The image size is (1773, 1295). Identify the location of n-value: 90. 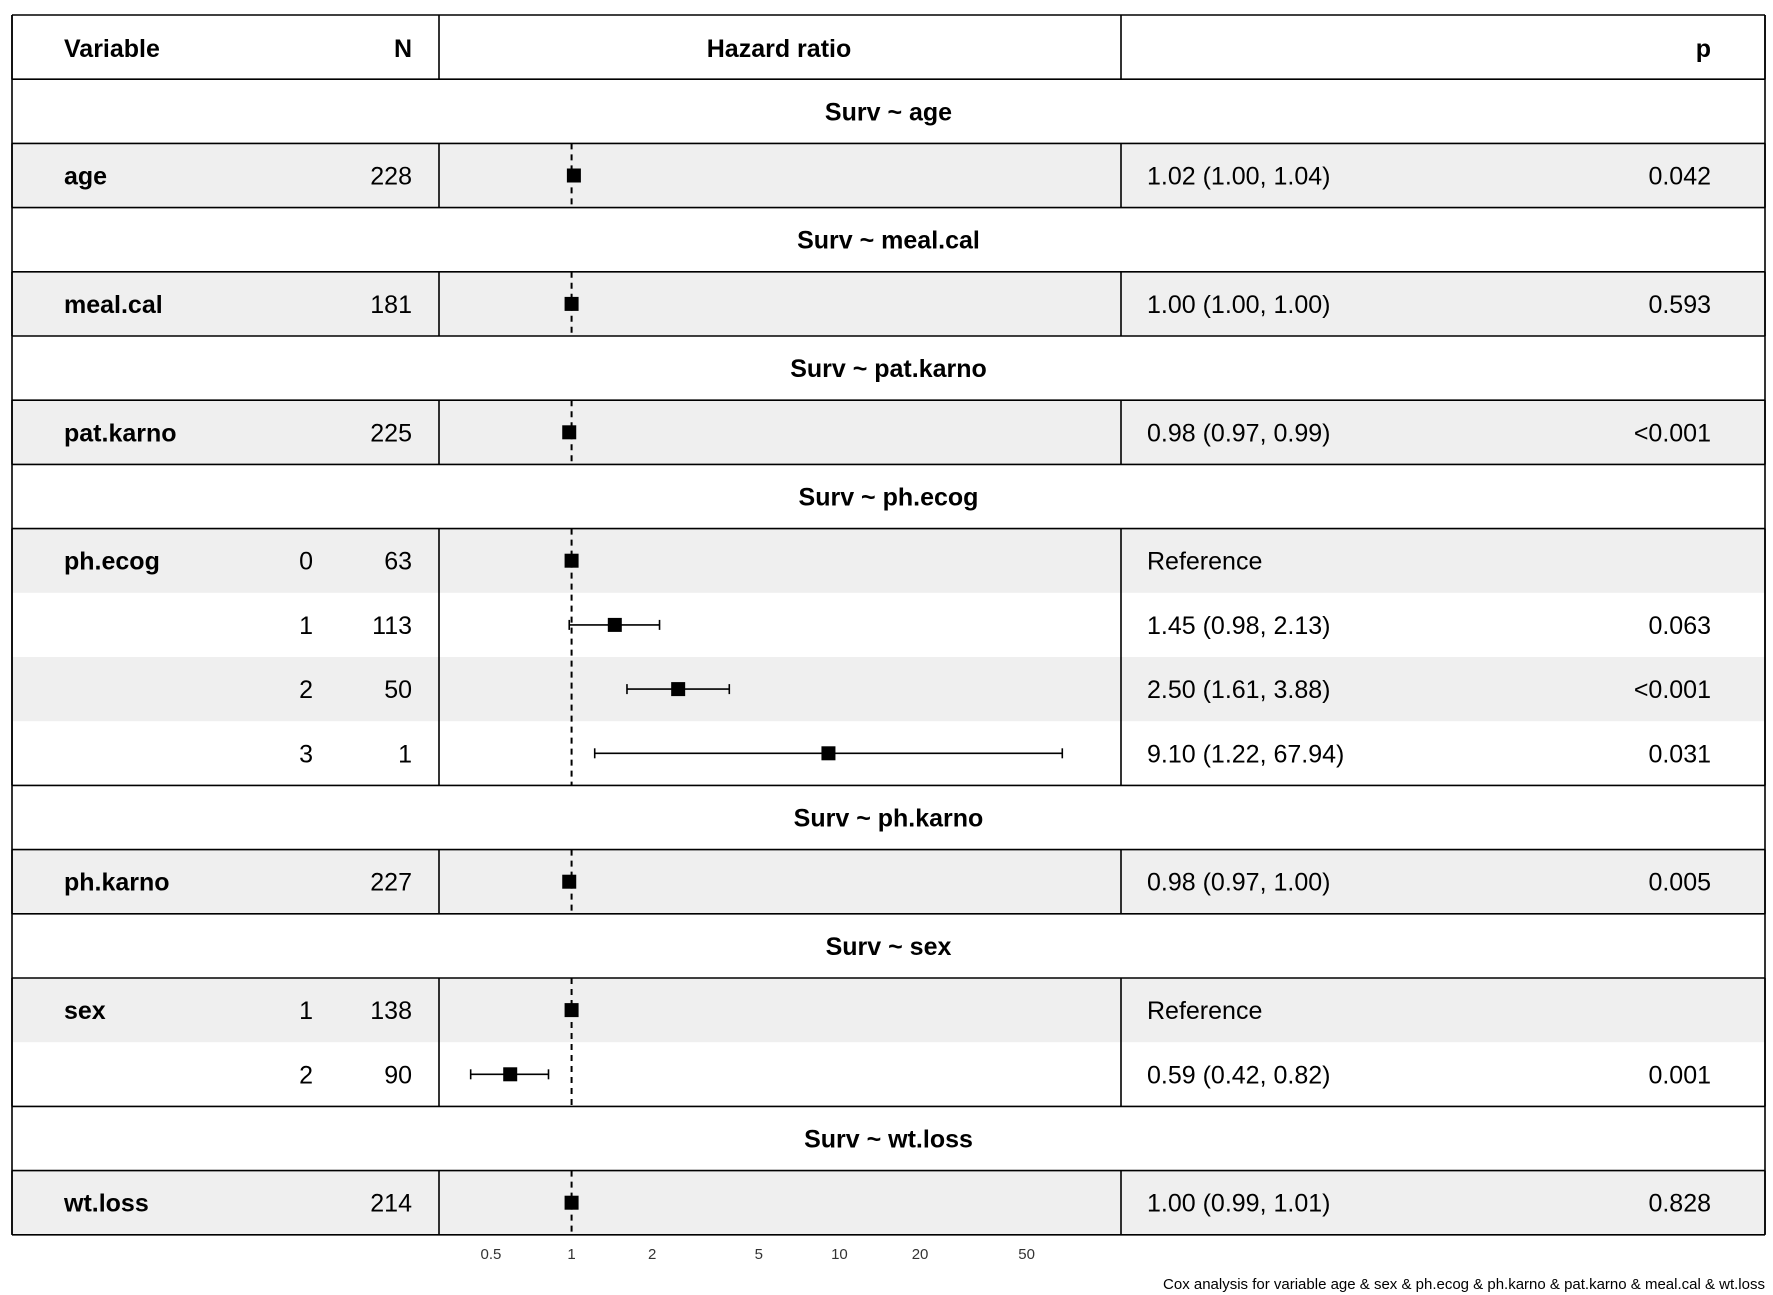
(398, 1075).